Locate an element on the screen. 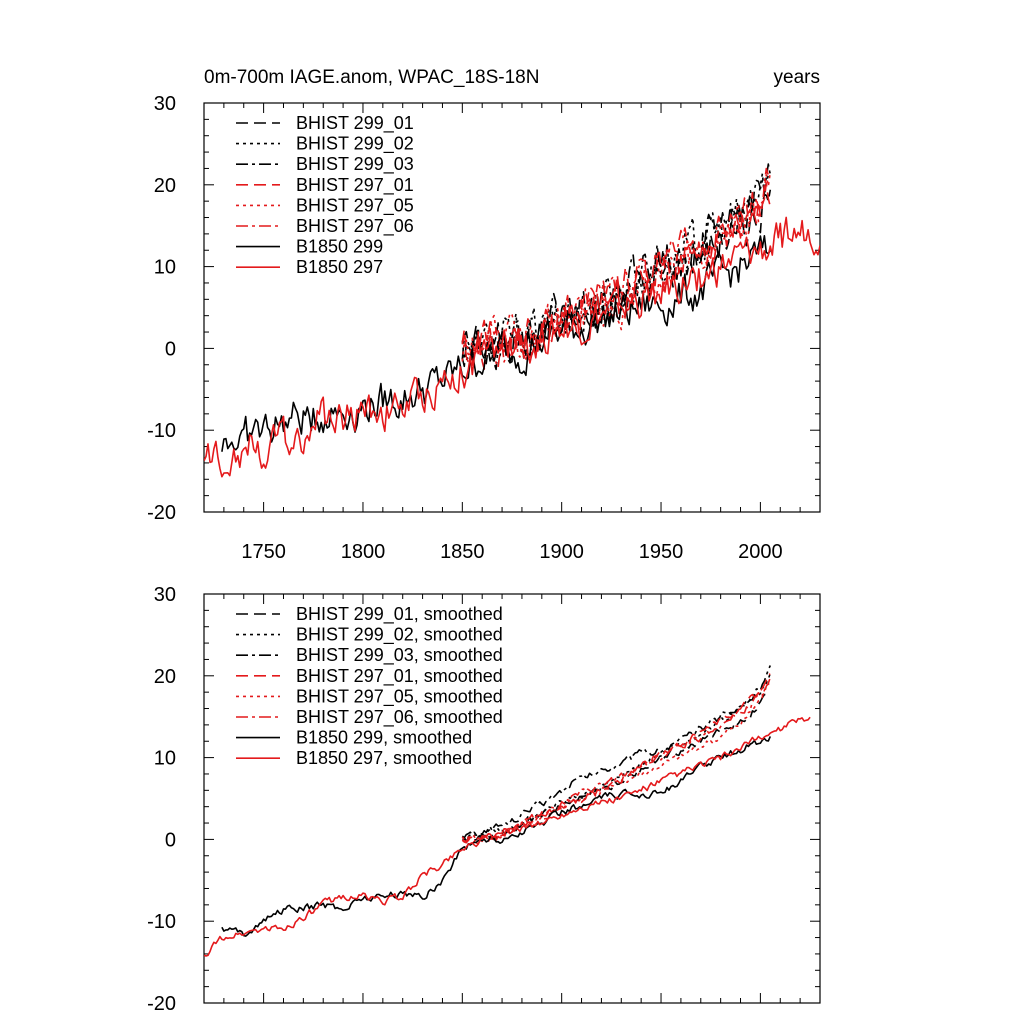 The width and height of the screenshot is (1024, 1029). legend-label: B1850 299, smoothed is located at coordinates (384, 738).